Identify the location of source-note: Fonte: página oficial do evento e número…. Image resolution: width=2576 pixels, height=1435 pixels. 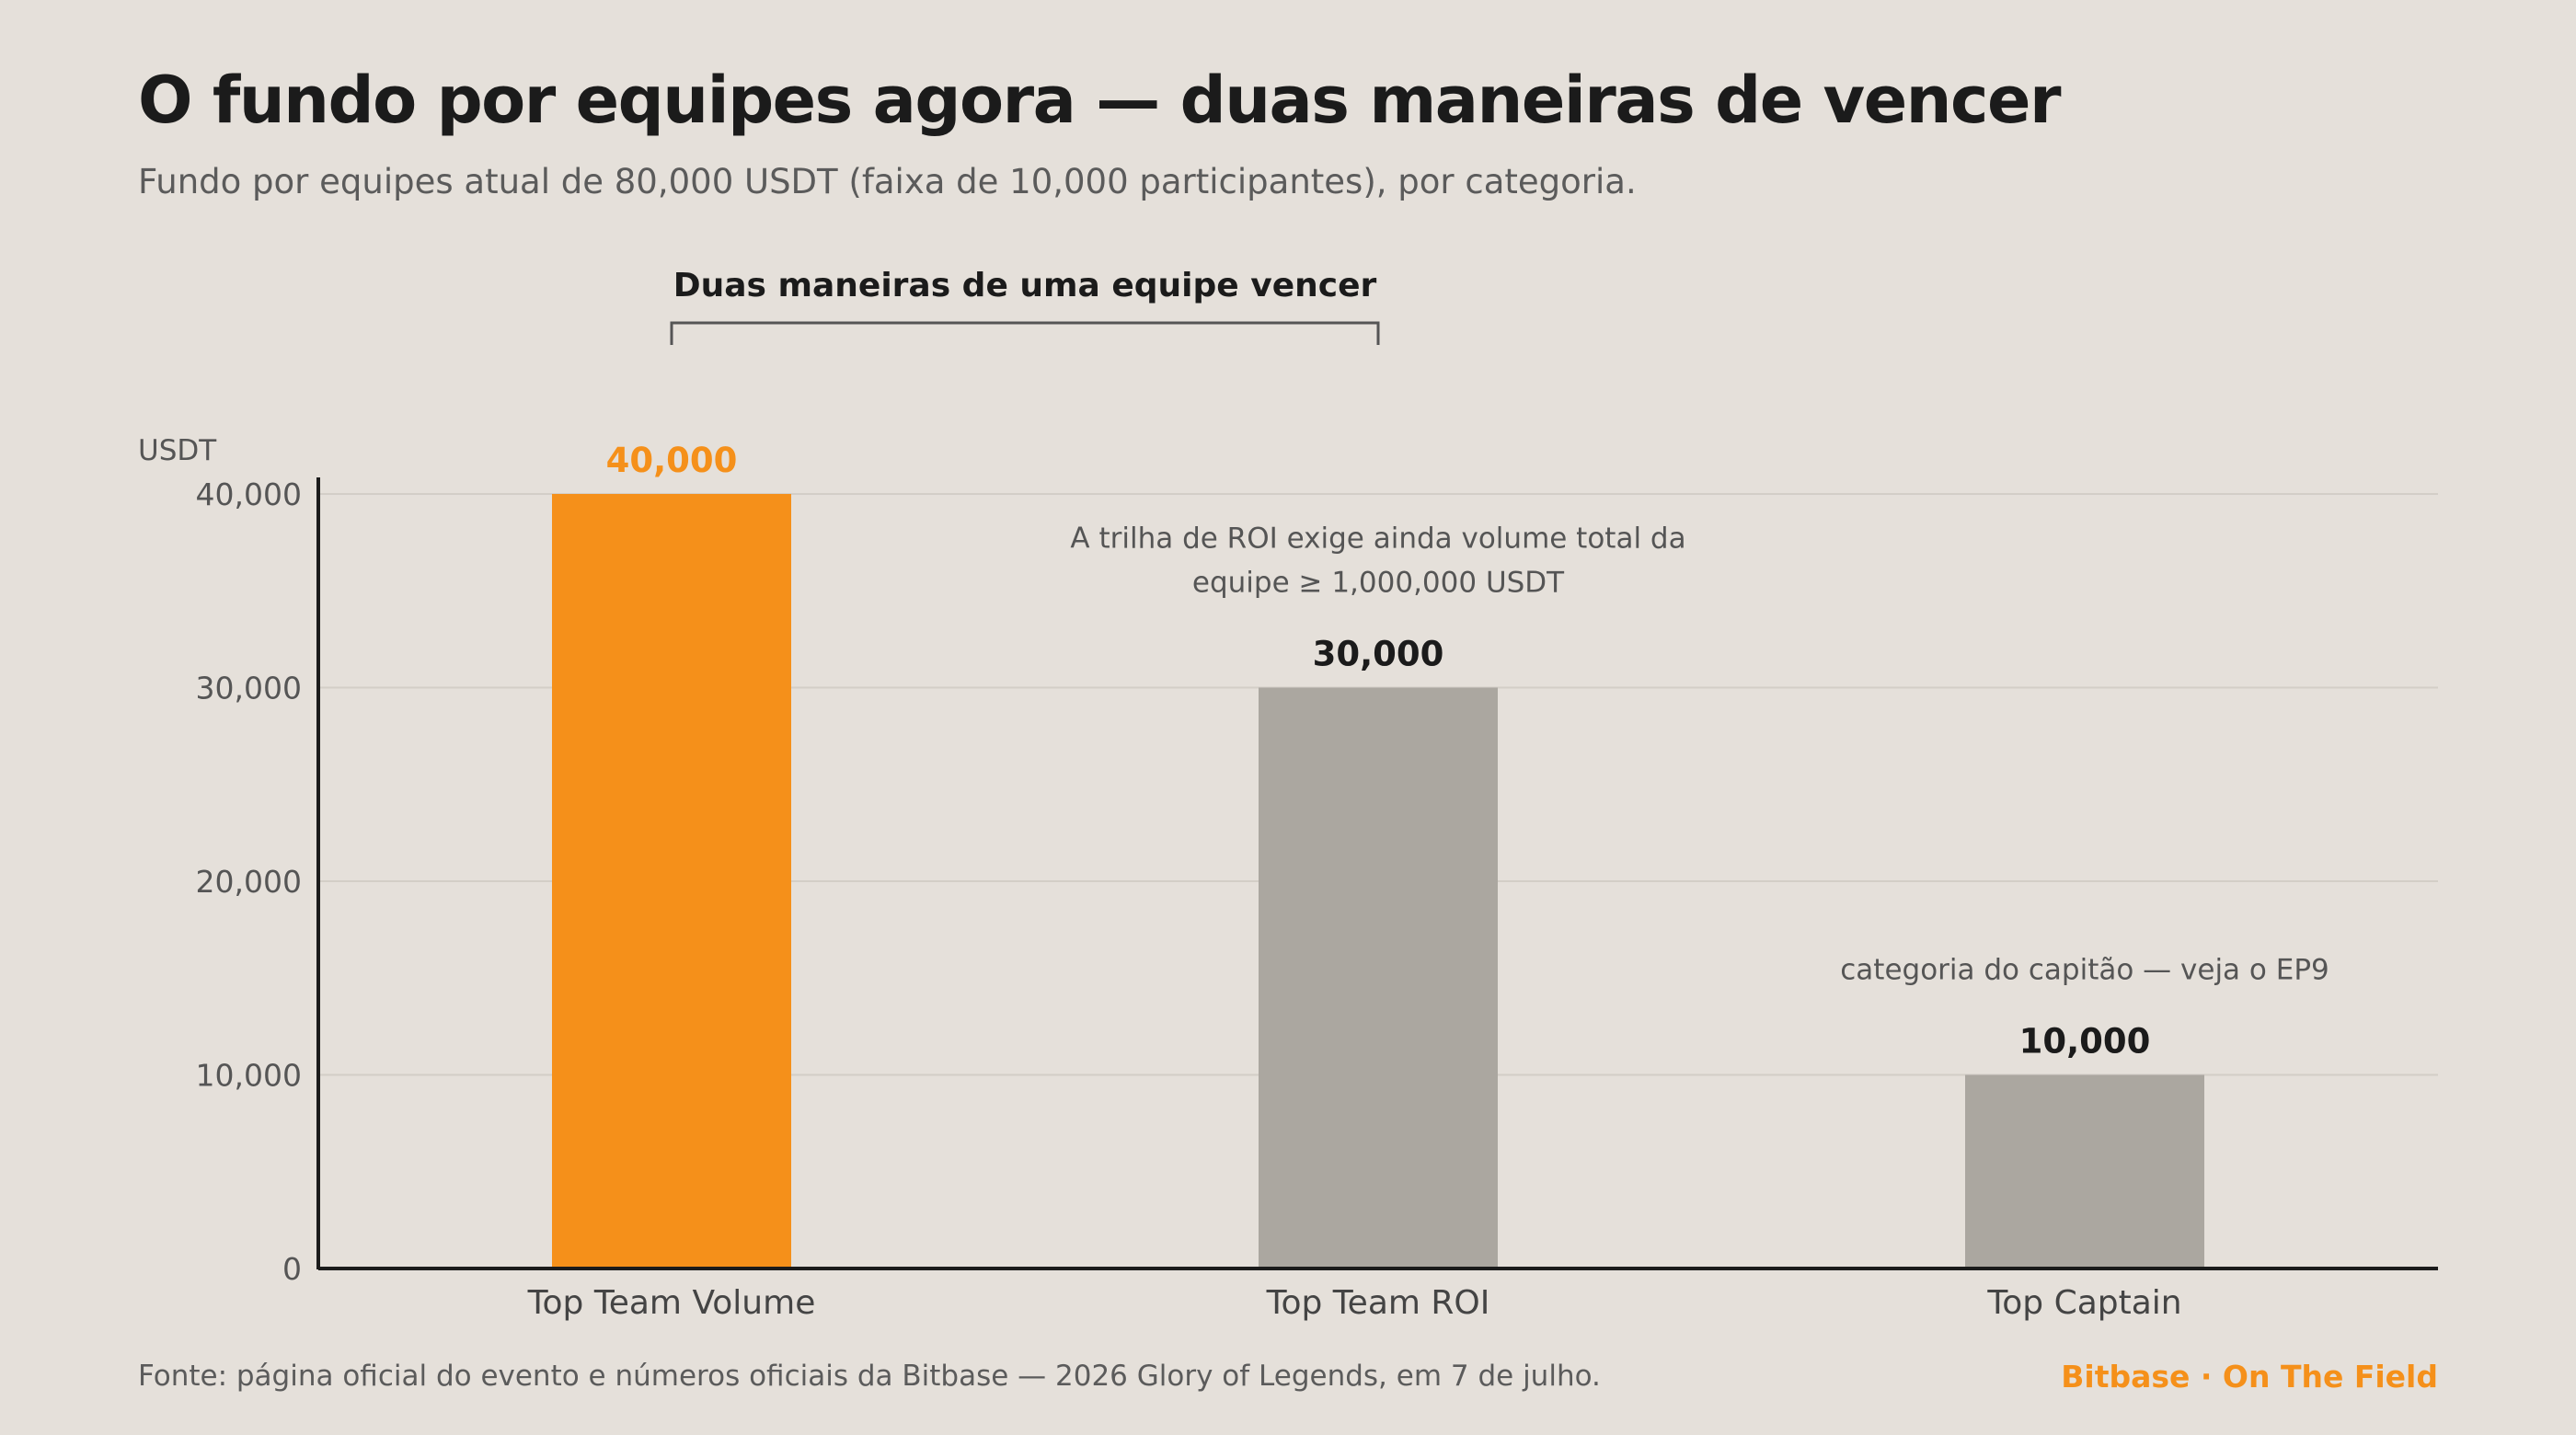
(869, 1376).